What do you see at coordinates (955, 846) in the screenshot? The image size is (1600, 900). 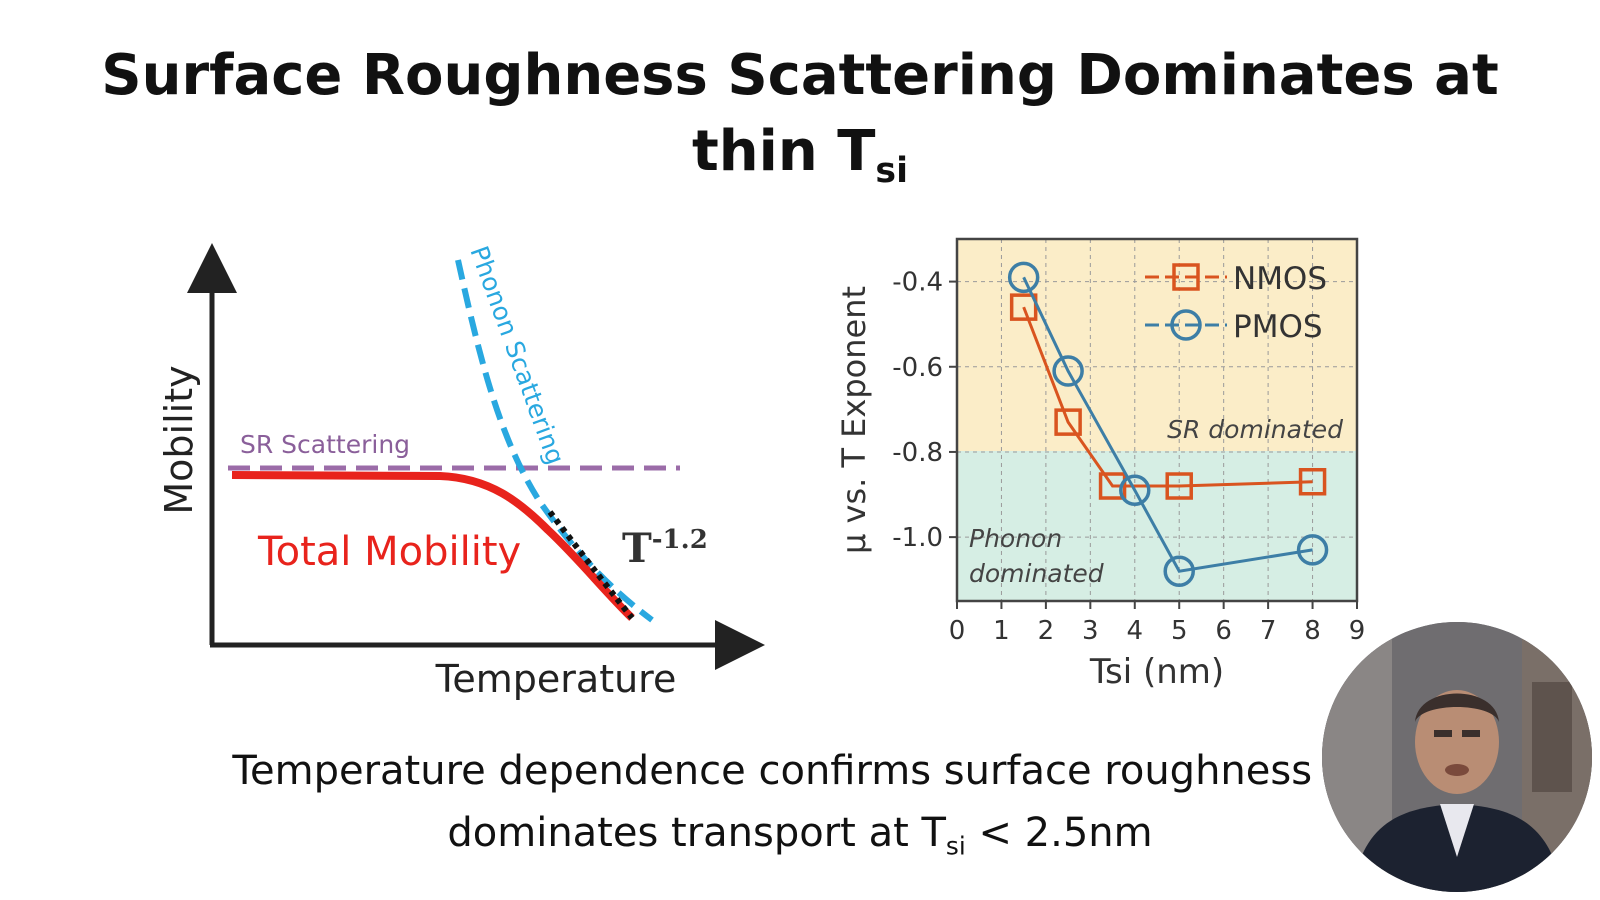 I see `caption-line-2-sub: si` at bounding box center [955, 846].